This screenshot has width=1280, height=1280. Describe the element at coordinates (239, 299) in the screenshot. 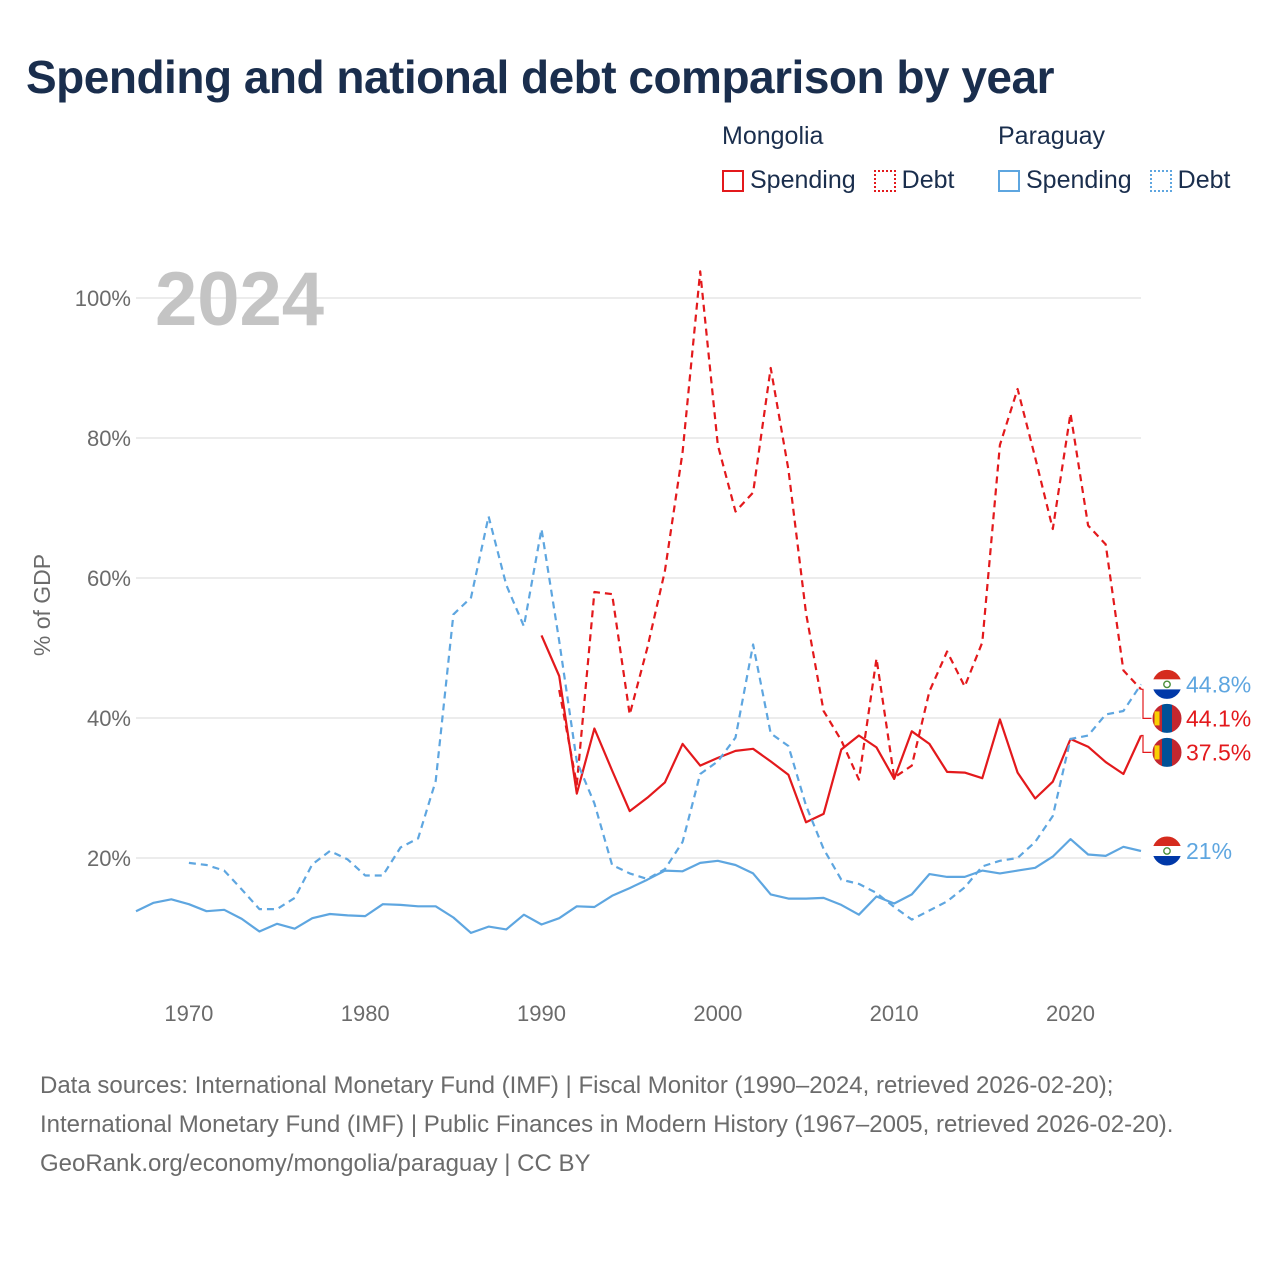

I see `year-watermark: 2024` at that location.